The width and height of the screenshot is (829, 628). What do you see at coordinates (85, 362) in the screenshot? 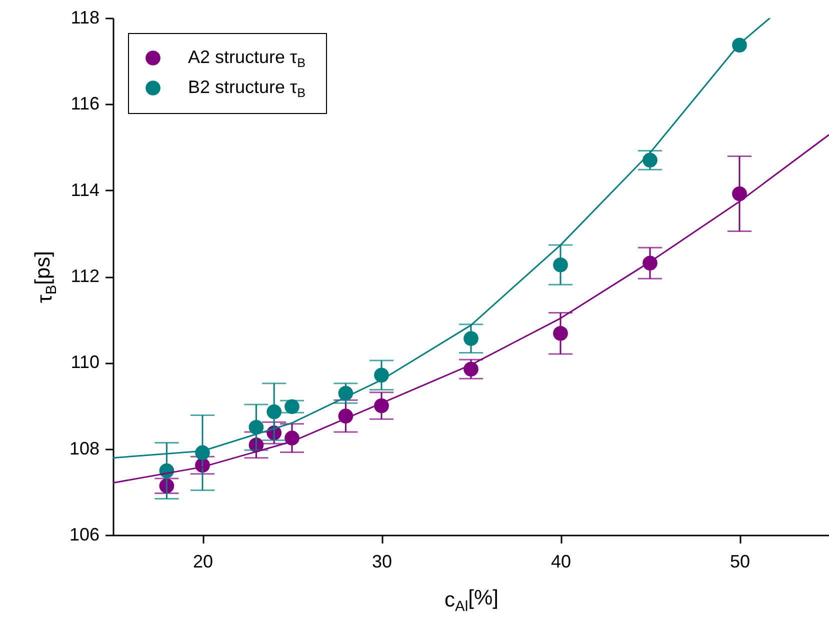
I see `y-tick-label: 110` at bounding box center [85, 362].